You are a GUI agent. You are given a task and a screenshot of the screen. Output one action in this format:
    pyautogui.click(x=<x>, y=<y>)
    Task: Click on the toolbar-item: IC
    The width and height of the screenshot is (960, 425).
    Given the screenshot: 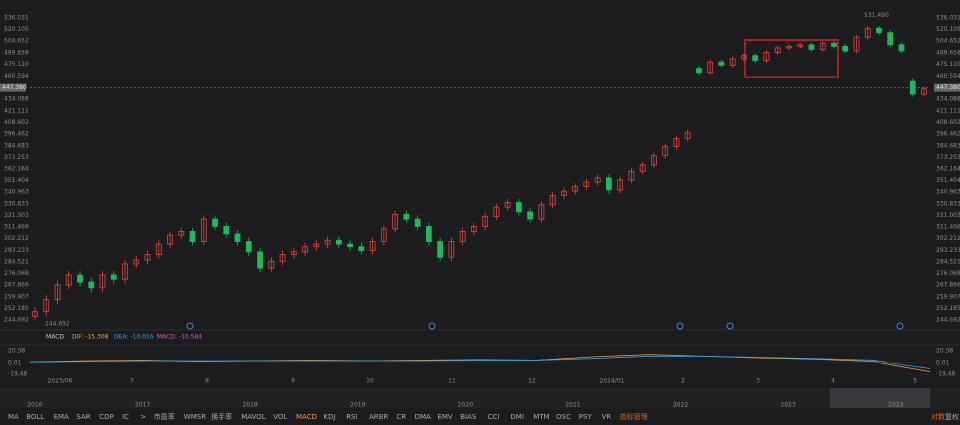 What is the action you would take?
    pyautogui.click(x=125, y=417)
    